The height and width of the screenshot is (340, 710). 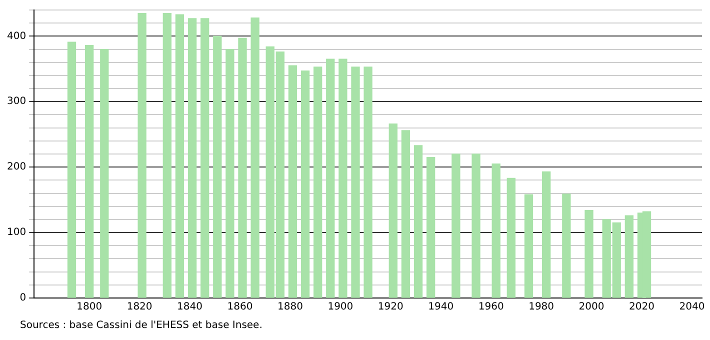 What do you see at coordinates (189, 307) in the screenshot?
I see `x-tick-label: 1840` at bounding box center [189, 307].